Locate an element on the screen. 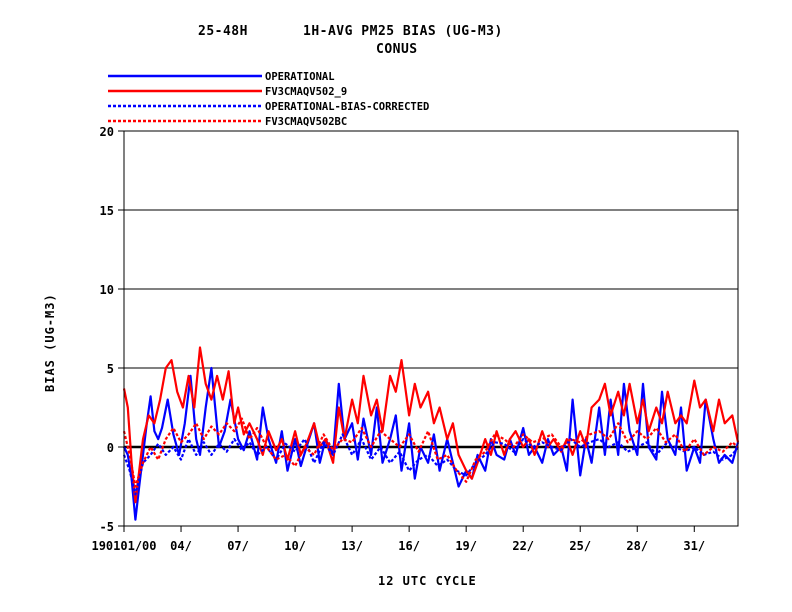  legend-label-1: OPERATIONAL is located at coordinates (300, 77).